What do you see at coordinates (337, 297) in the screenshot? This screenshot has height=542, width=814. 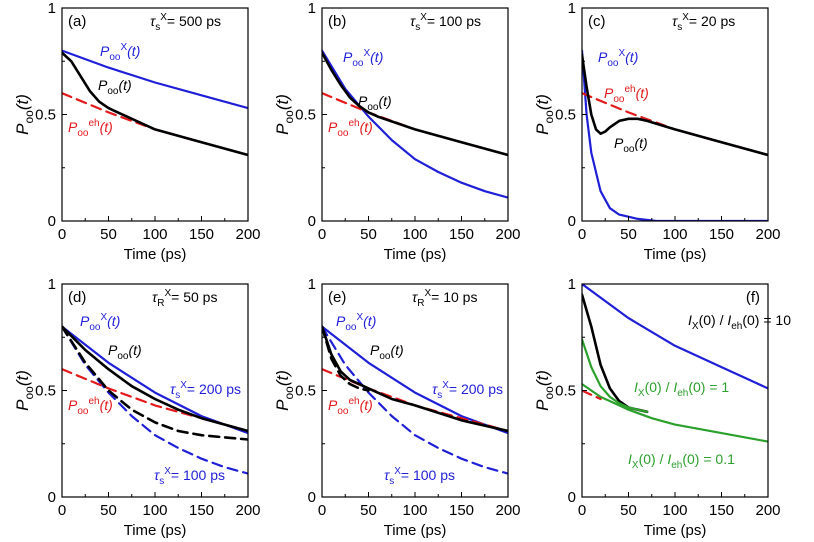 I see `panel-label: (e)` at bounding box center [337, 297].